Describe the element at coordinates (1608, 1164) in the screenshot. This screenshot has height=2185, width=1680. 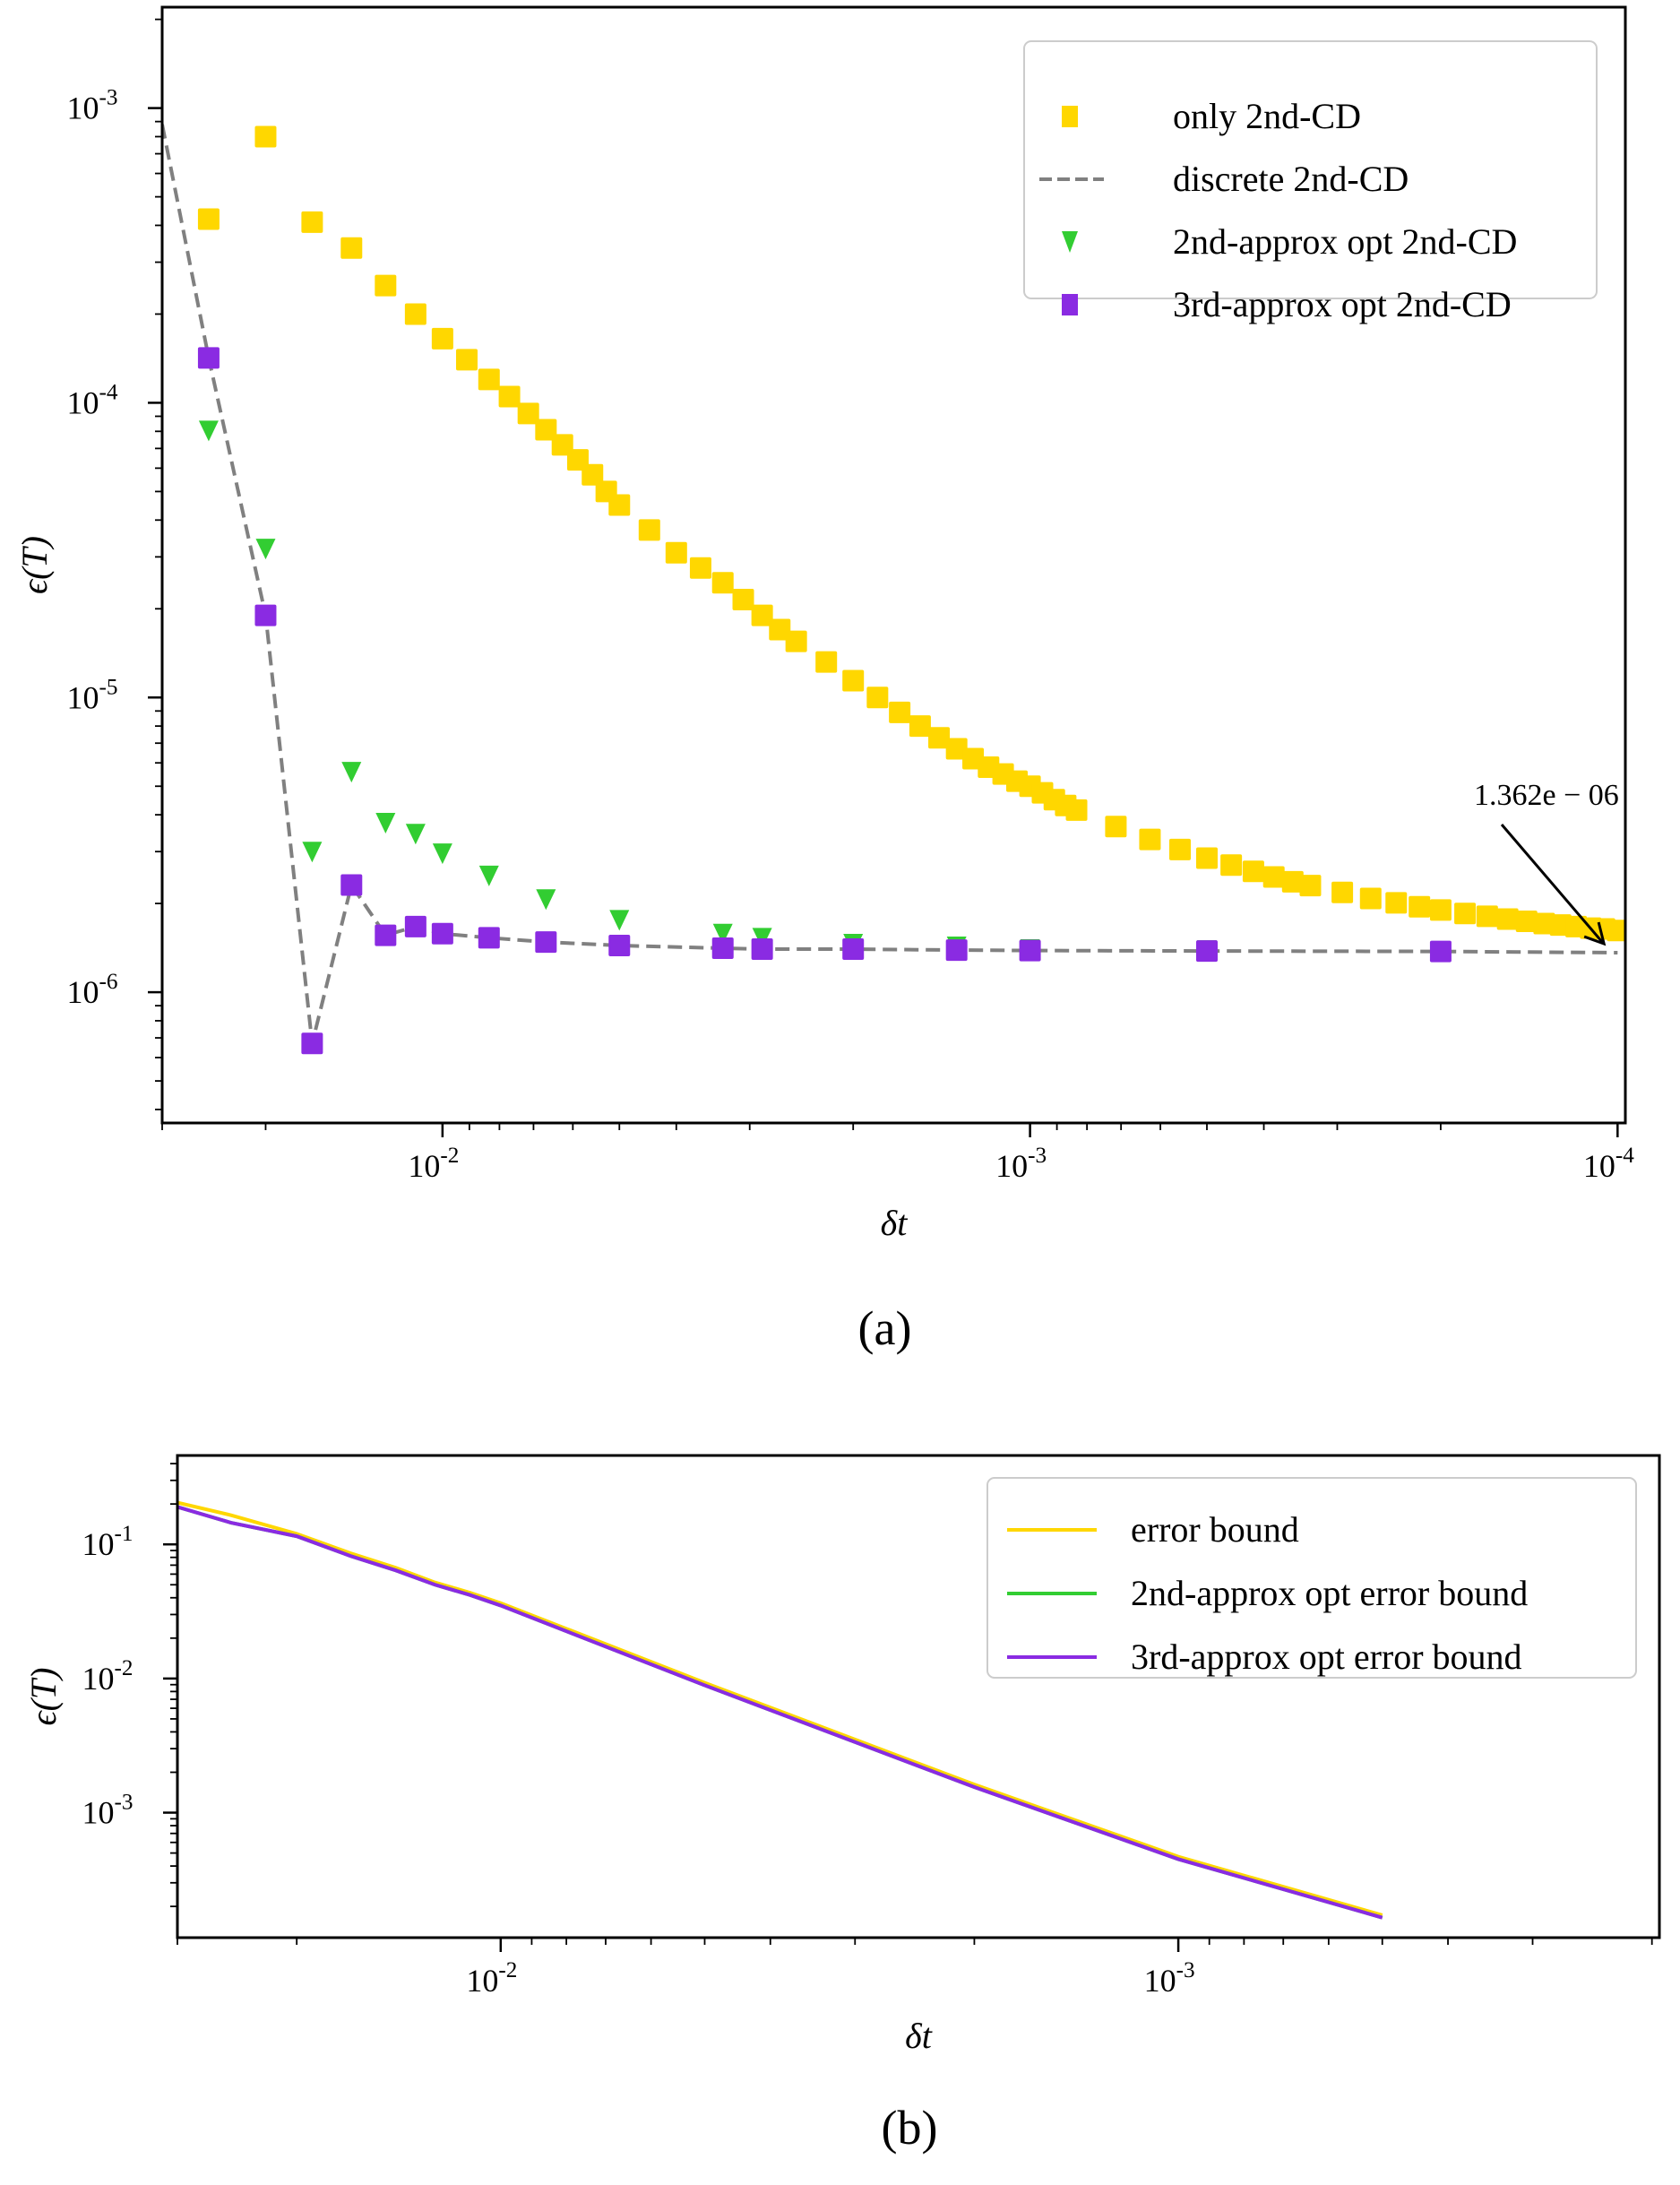
I see `x-tick-label: 10⁻⁴` at that location.